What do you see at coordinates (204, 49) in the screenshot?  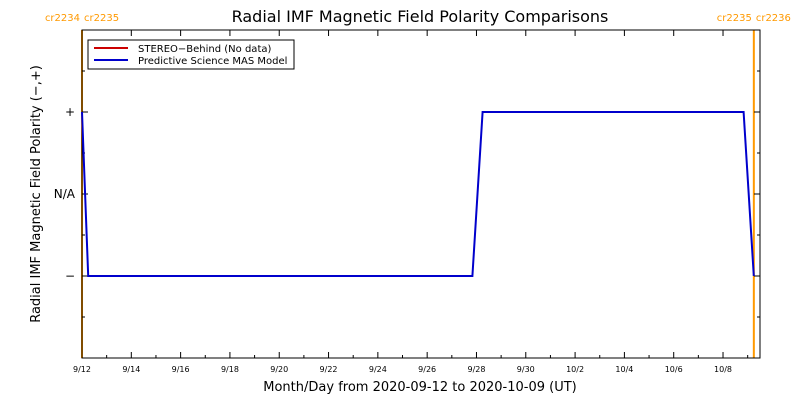 I see `legend-label: STEREO−Behind (No data)` at bounding box center [204, 49].